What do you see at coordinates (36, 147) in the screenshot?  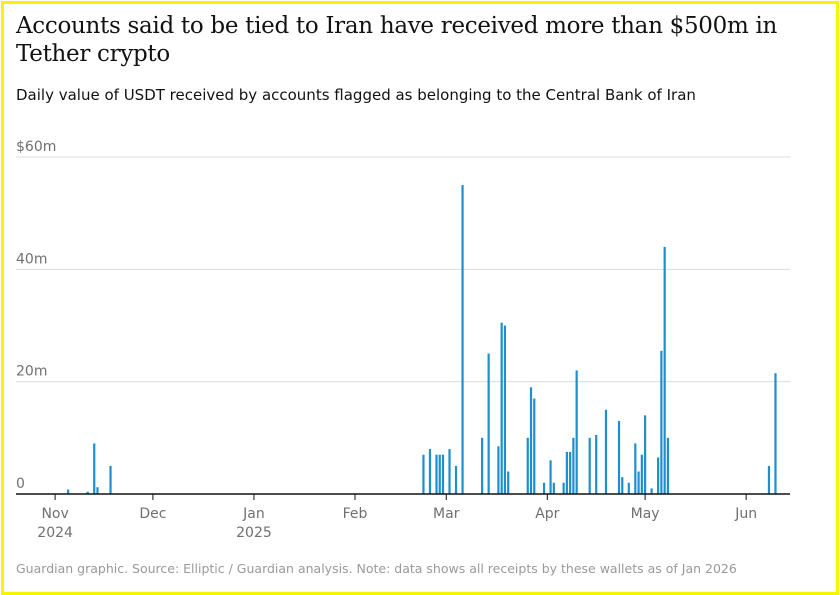 I see `y-tick-label: $60m` at bounding box center [36, 147].